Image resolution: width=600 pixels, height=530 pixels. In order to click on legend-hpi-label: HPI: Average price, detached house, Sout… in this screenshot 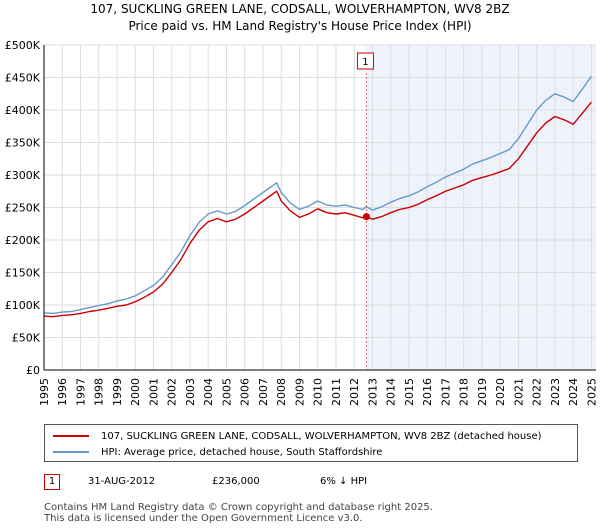, I will do `click(242, 452)`.